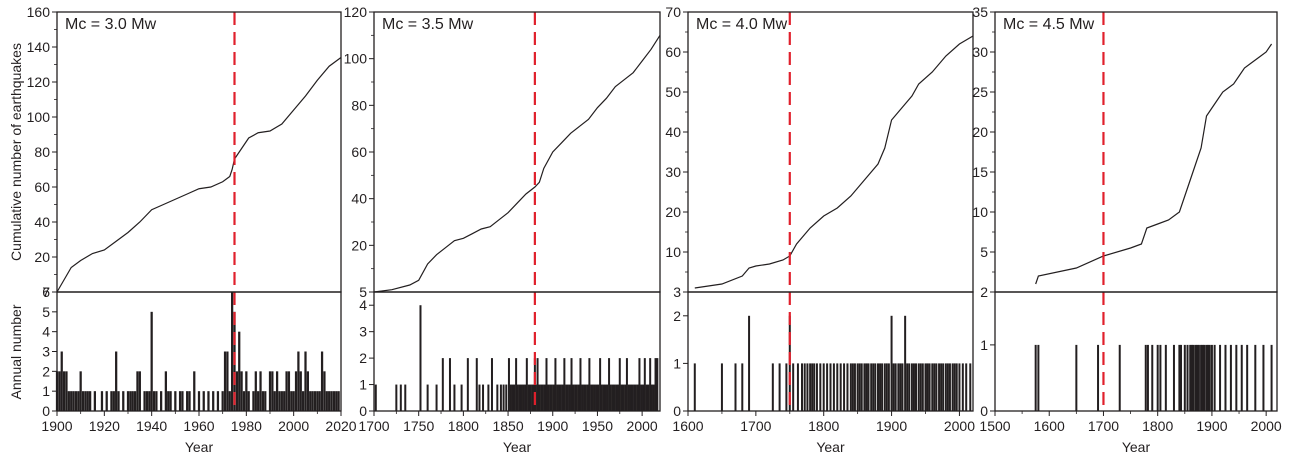 The height and width of the screenshot is (459, 1311). What do you see at coordinates (363, 358) in the screenshot?
I see `annual-y-tick-label: 2` at bounding box center [363, 358].